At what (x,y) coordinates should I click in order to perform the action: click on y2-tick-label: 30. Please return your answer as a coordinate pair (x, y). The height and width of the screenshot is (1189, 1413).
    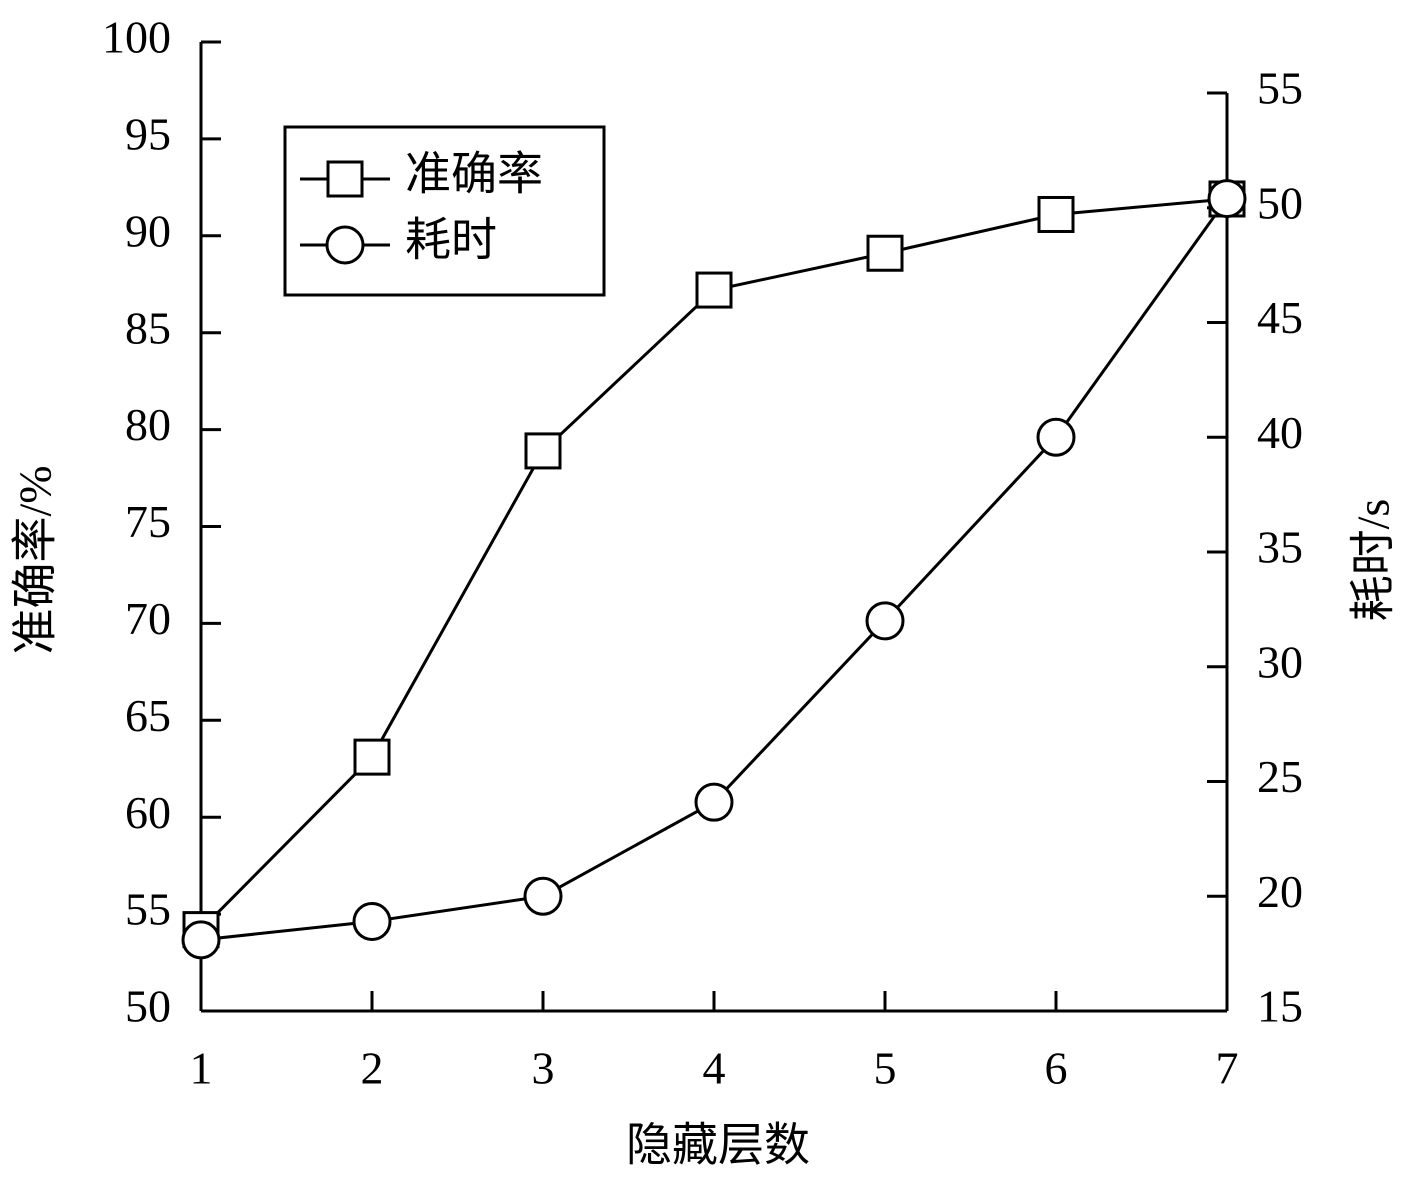
    Looking at the image, I should click on (1280, 661).